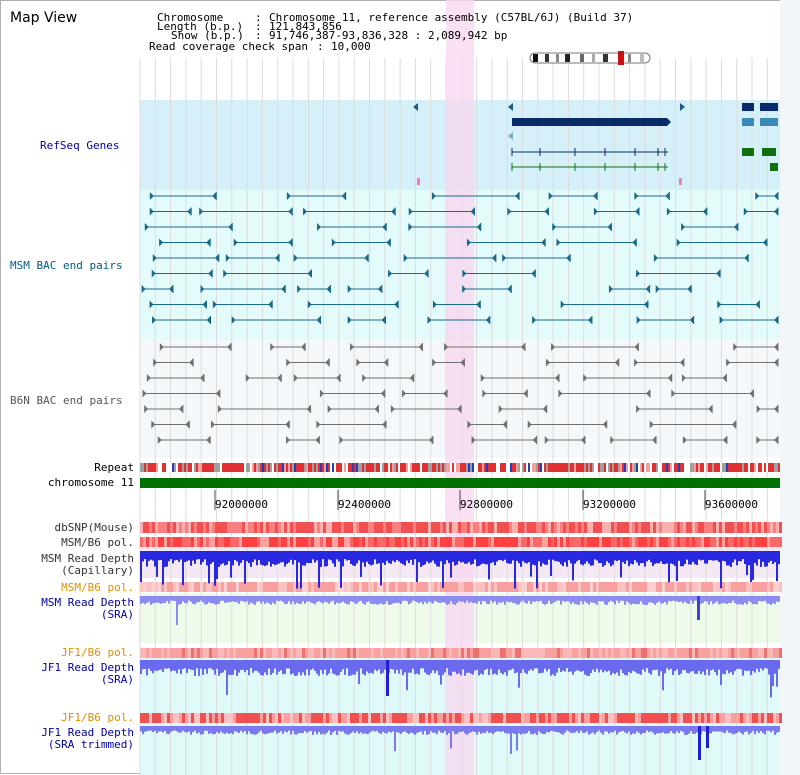  Describe the element at coordinates (66, 265) in the screenshot. I see `track-label-msm-bac: MSM BAC end pairs` at that location.